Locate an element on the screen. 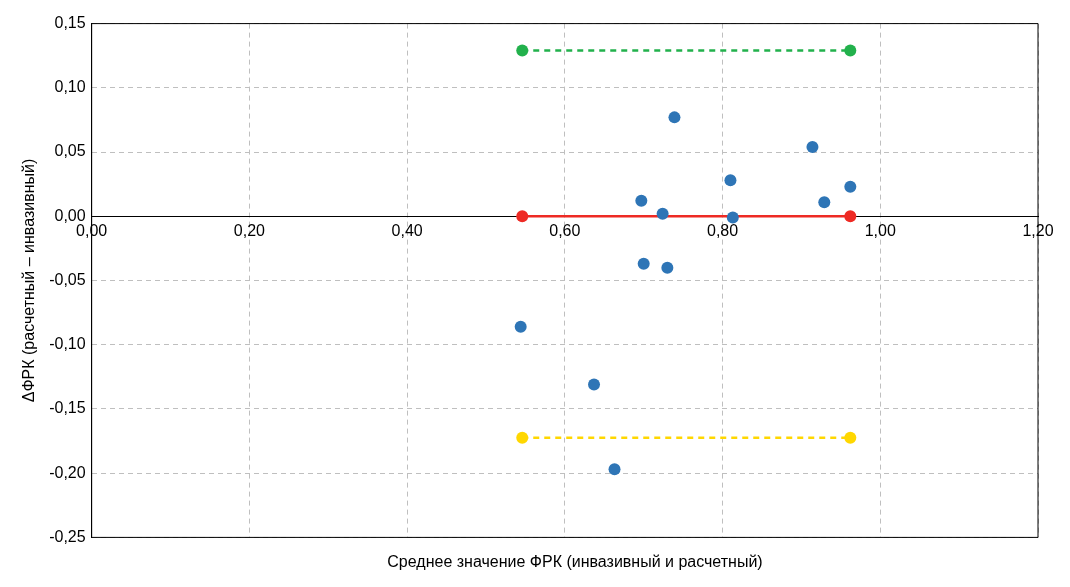 This screenshot has width=1070, height=587. y-tick-label: 0,00 is located at coordinates (70, 215).